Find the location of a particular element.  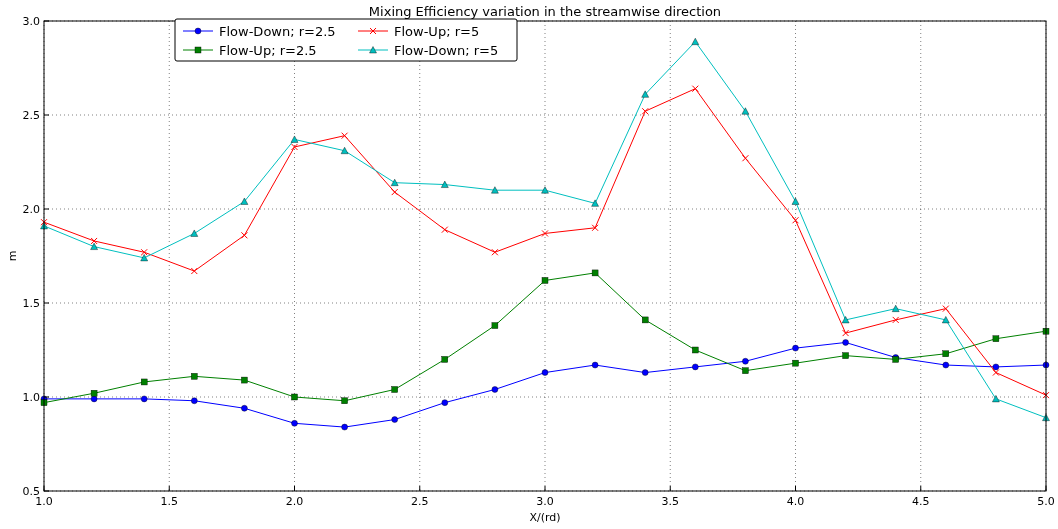

y-tick-label: 1.5 is located at coordinates (31, 303).